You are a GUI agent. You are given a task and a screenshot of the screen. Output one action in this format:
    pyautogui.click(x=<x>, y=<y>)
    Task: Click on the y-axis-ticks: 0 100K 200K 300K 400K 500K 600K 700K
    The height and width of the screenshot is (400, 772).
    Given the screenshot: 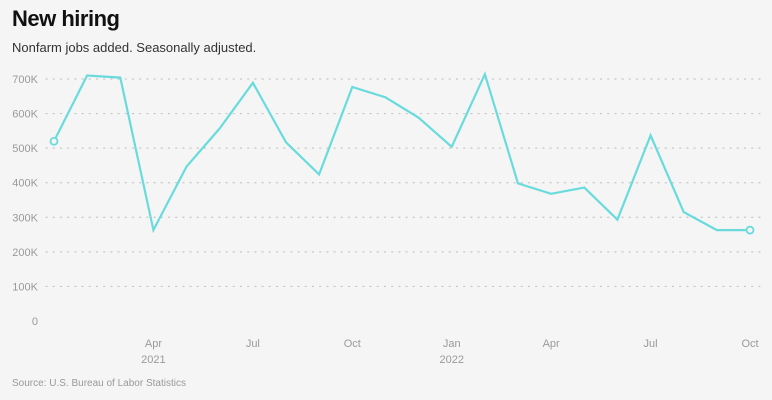 What is the action you would take?
    pyautogui.click(x=25, y=201)
    